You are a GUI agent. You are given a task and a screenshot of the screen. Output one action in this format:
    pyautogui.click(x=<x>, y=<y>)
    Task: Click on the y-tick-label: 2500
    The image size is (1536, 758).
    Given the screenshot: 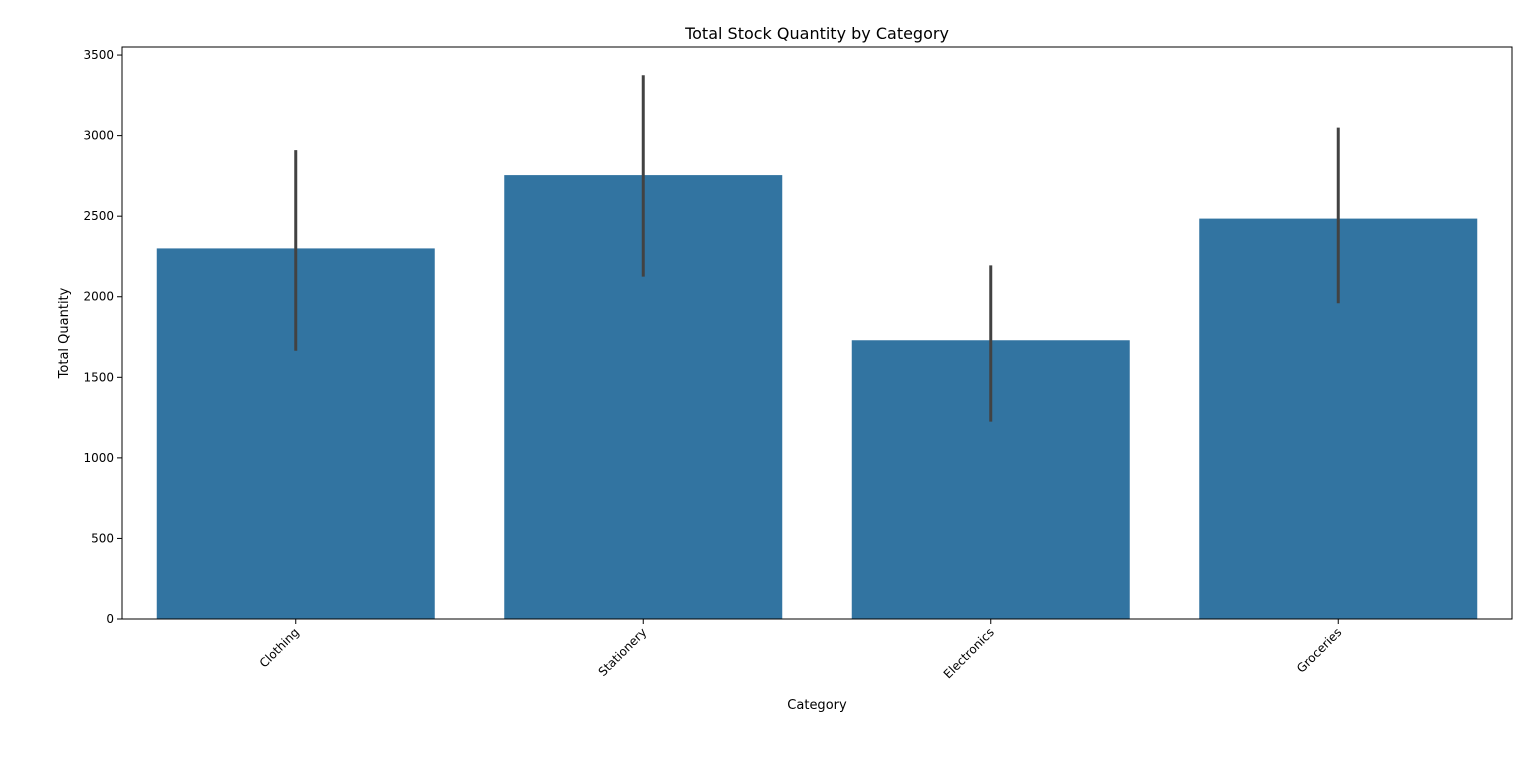 What is the action you would take?
    pyautogui.click(x=98, y=216)
    